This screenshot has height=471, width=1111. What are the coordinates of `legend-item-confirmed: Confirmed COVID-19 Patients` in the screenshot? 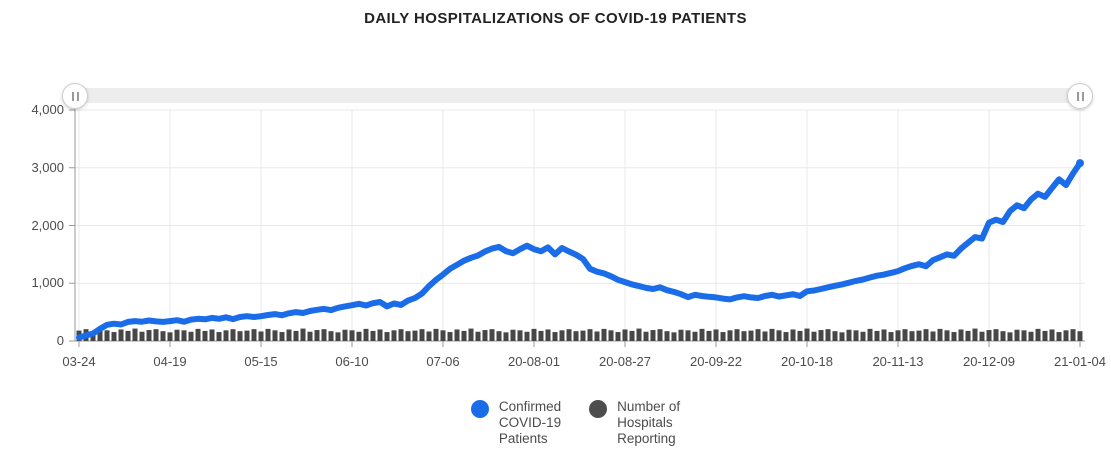 It's located at (516, 423).